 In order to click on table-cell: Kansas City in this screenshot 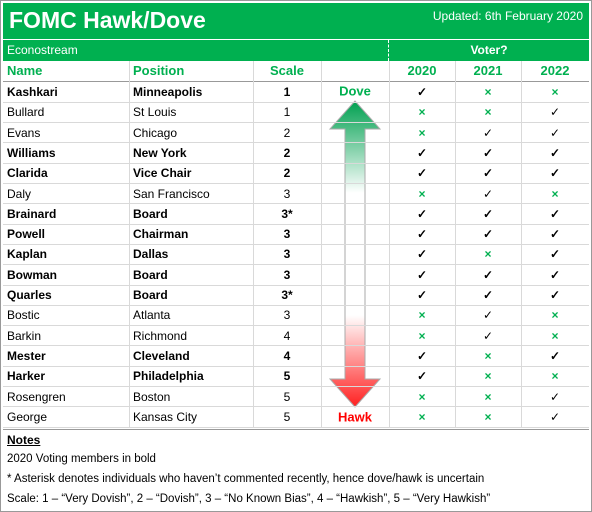, I will do `click(165, 416)`.